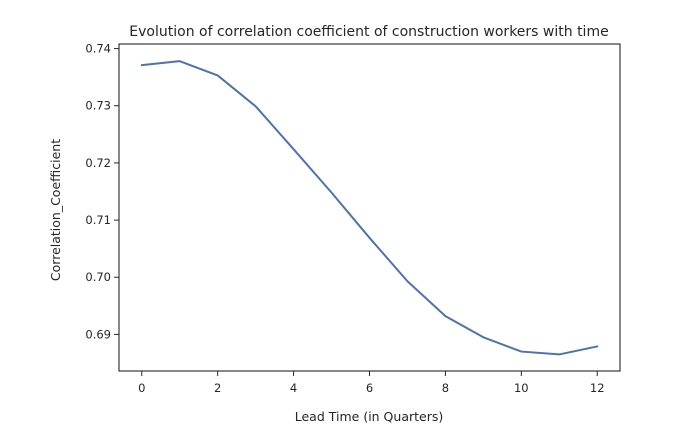 The image size is (683, 447). What do you see at coordinates (55, 210) in the screenshot?
I see `y-axis-label: Correlation_Coefficient` at bounding box center [55, 210].